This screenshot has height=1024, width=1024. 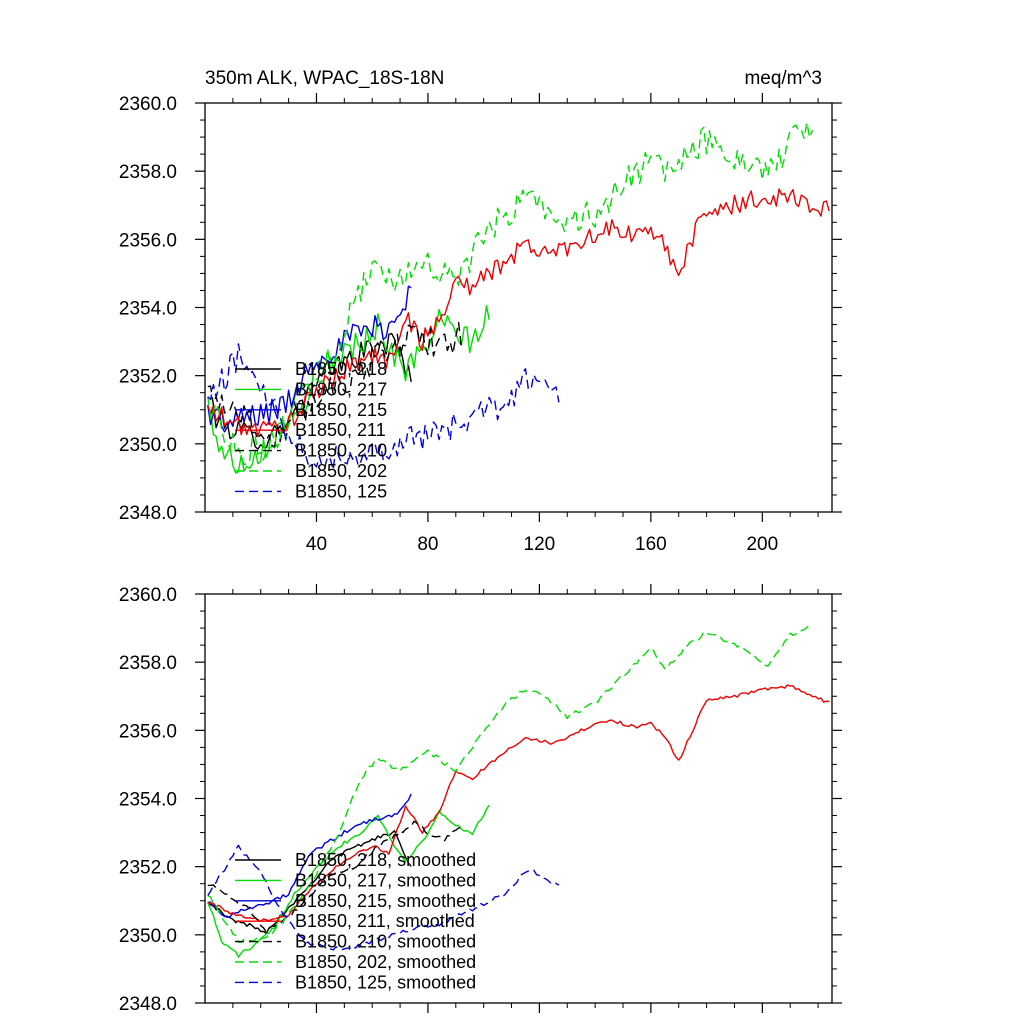 What do you see at coordinates (385, 860) in the screenshot?
I see `legend-label: B1850, 218, smoothed` at bounding box center [385, 860].